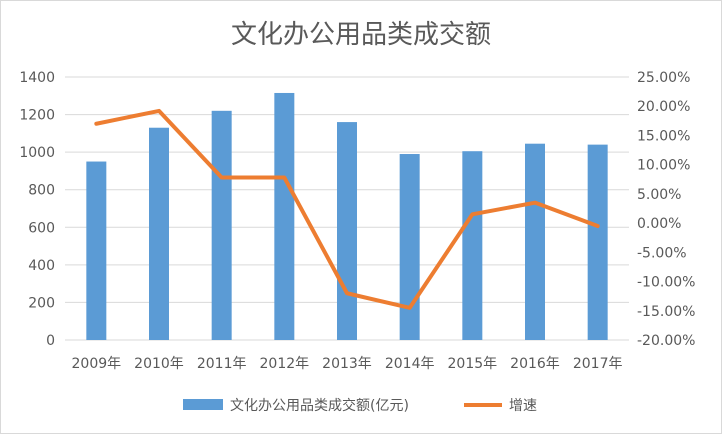 The image size is (722, 434). What do you see at coordinates (659, 195) in the screenshot?
I see `right-tick-label: 5.00%` at bounding box center [659, 195].